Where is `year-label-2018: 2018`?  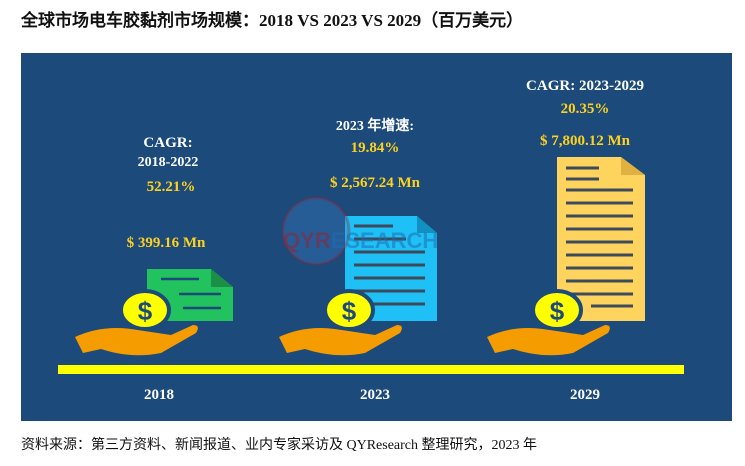
year-label-2018: 2018 is located at coordinates (159, 395).